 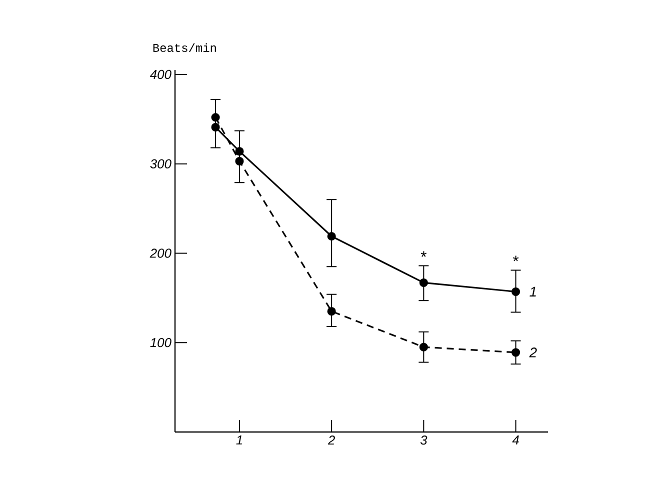 I want to click on x-tick-label: 2, so click(x=331, y=440).